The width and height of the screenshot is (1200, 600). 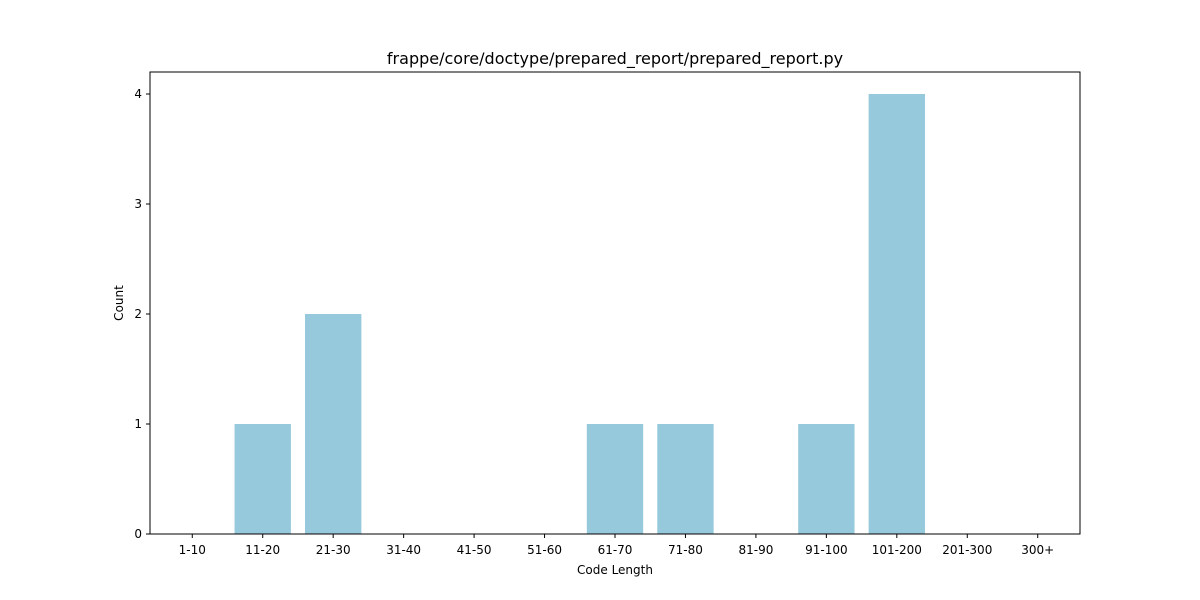 I want to click on x-tick-label: 31-40, so click(x=403, y=550).